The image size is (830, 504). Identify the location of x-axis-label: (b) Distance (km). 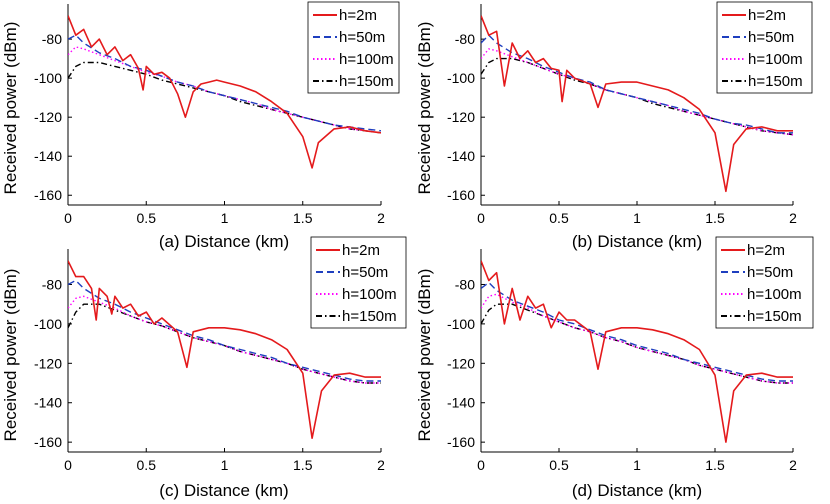
(637, 241).